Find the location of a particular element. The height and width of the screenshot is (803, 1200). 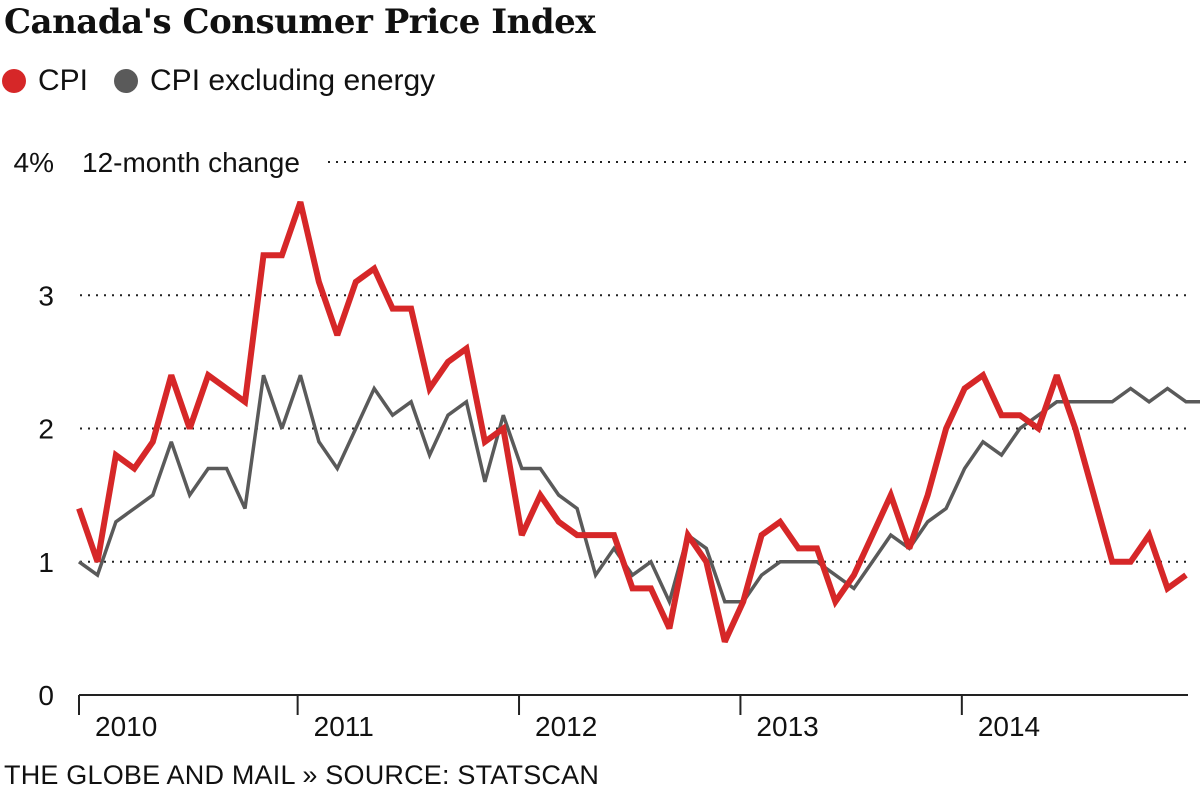

legend: CPI CPI excluding energy is located at coordinates (231, 81).